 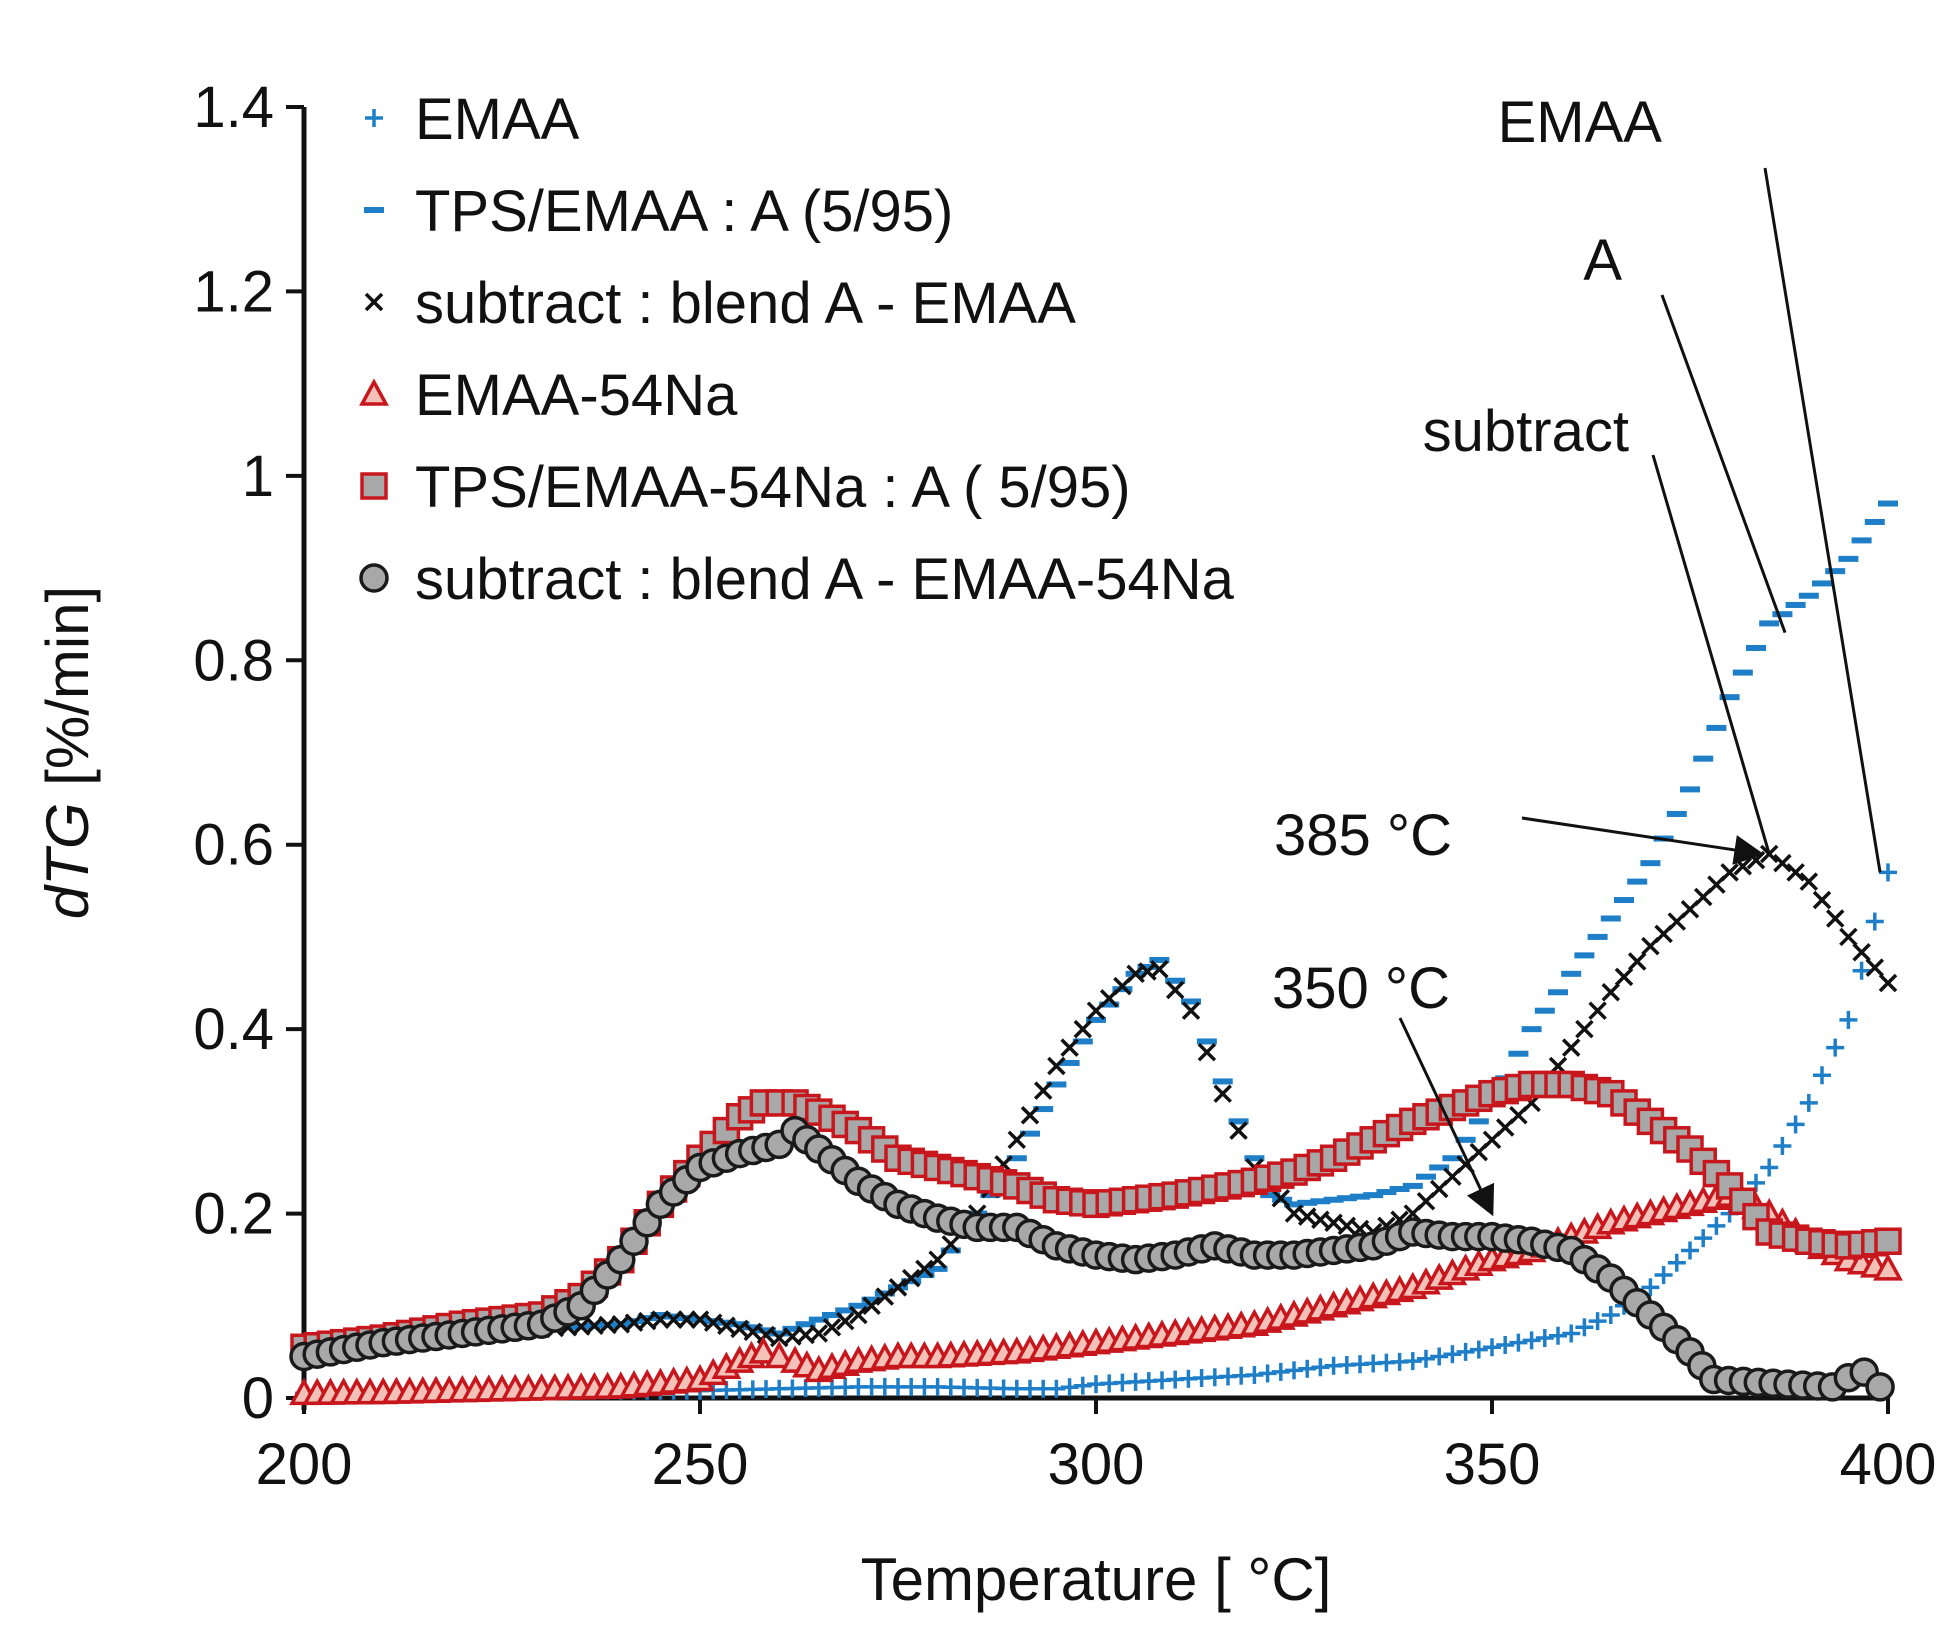 What do you see at coordinates (1519, 835) in the screenshot?
I see `annotation-4: 385 °C` at bounding box center [1519, 835].